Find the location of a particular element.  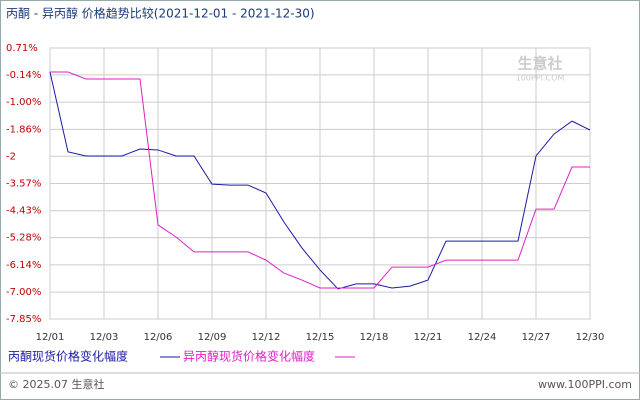

y-tick-label: -4.43% is located at coordinates (23, 211).